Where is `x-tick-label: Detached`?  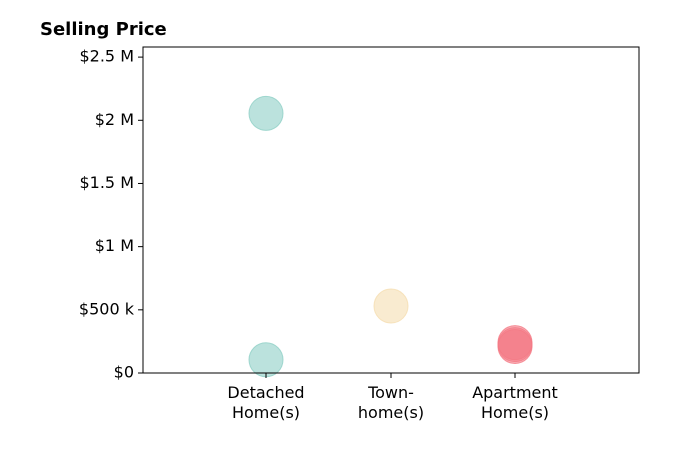 x-tick-label: Detached is located at coordinates (265, 392).